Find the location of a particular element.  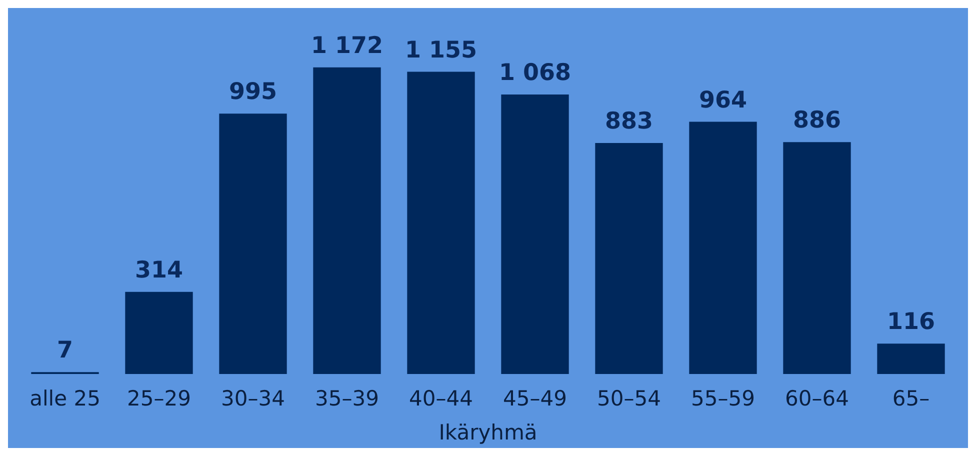

data-label: 7 is located at coordinates (65, 351).